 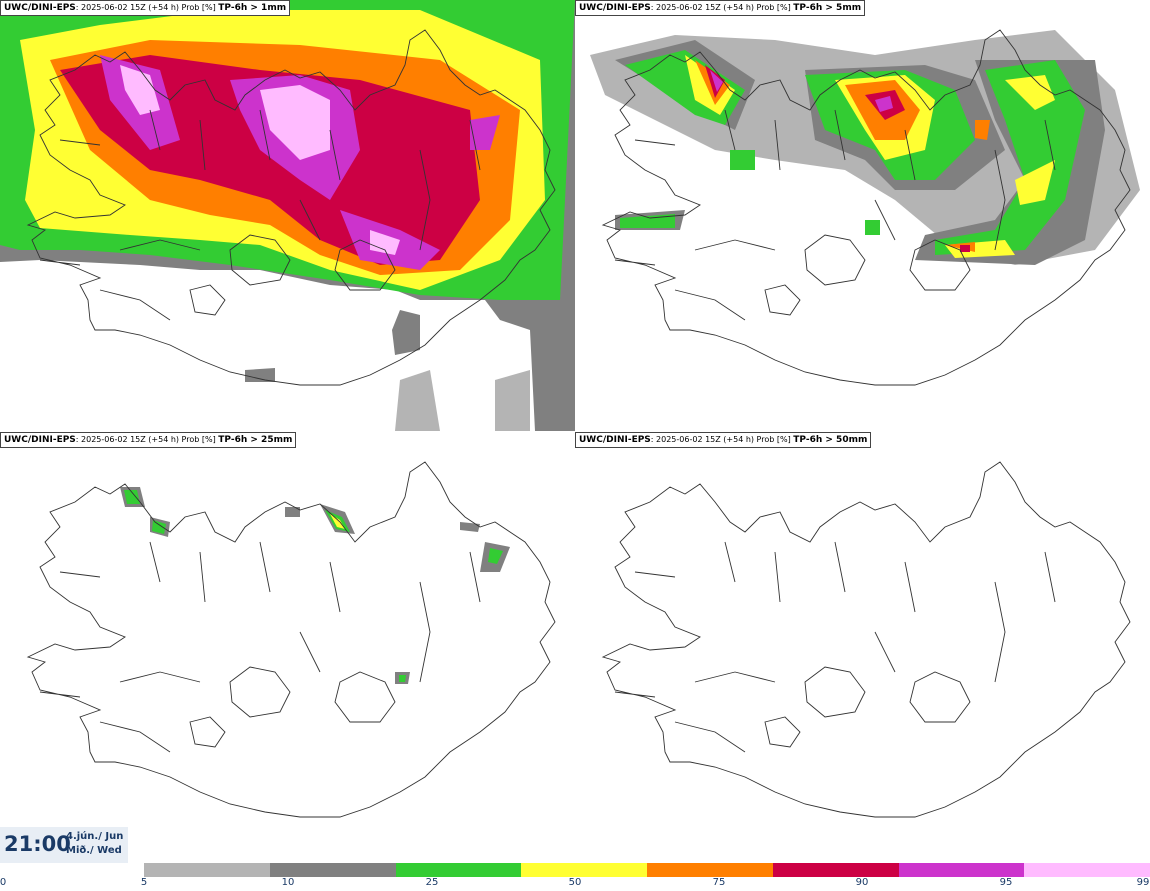 What do you see at coordinates (1006, 882) in the screenshot?
I see `colorbar-tick-label: 95` at bounding box center [1006, 882].